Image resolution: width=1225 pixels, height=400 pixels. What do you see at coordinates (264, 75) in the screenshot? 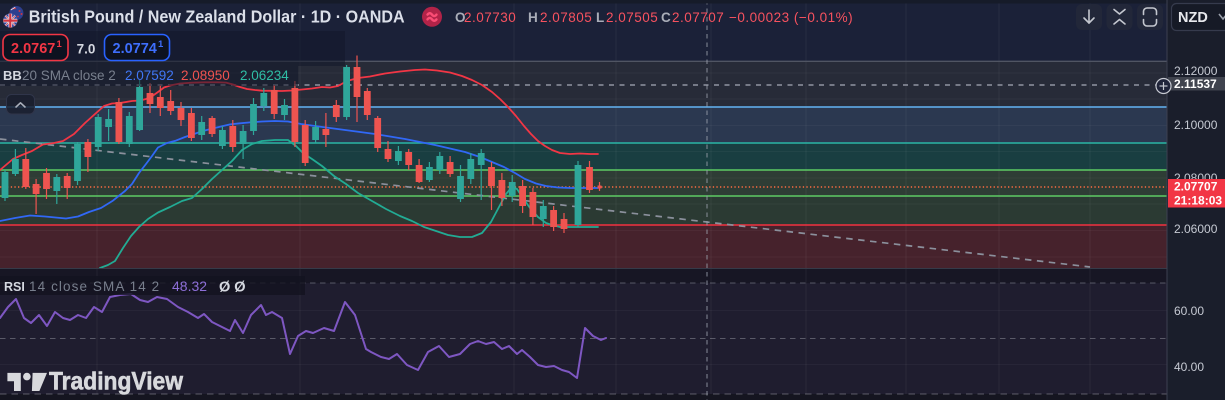
I see `svg-text: 2.06234` at bounding box center [264, 75].